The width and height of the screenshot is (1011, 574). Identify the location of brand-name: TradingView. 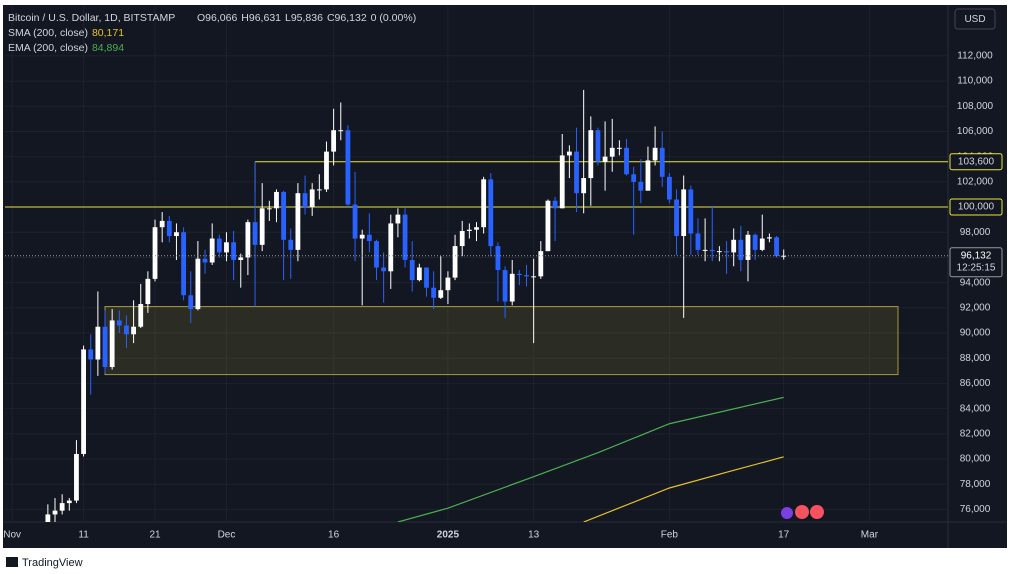
(52, 563).